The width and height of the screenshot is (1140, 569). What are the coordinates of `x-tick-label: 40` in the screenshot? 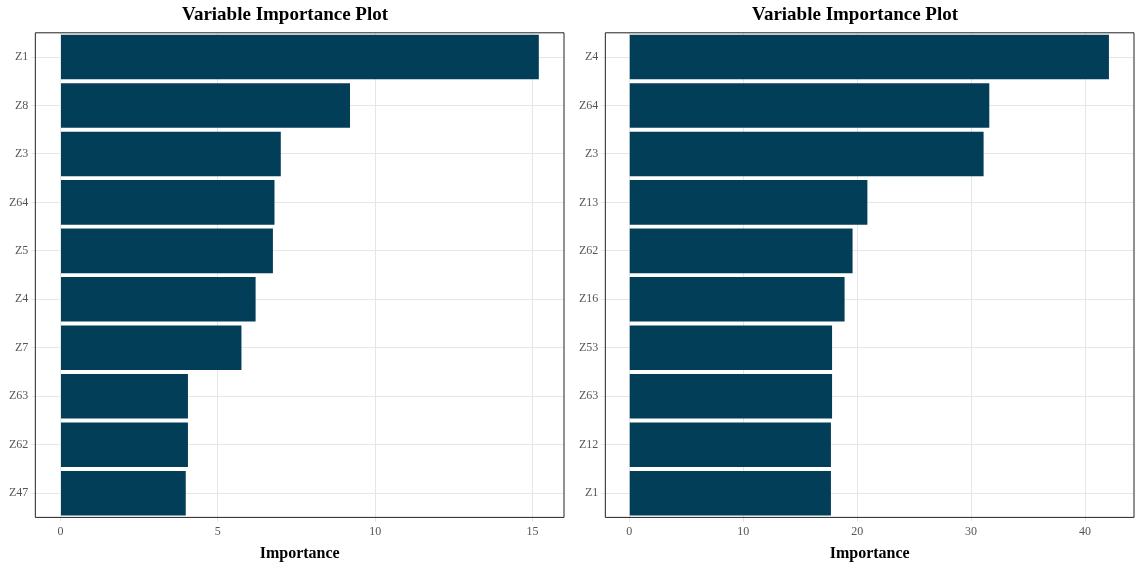 It's located at (1085, 530).